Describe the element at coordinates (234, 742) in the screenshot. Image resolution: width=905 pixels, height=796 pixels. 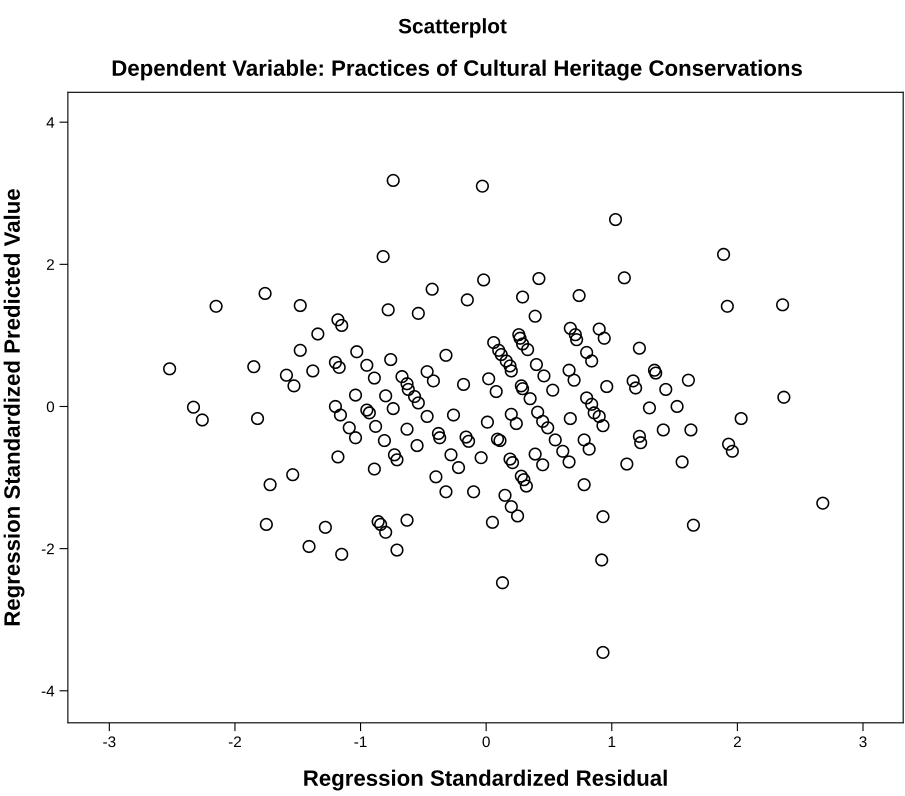
I see `x-tick-label: -2` at that location.